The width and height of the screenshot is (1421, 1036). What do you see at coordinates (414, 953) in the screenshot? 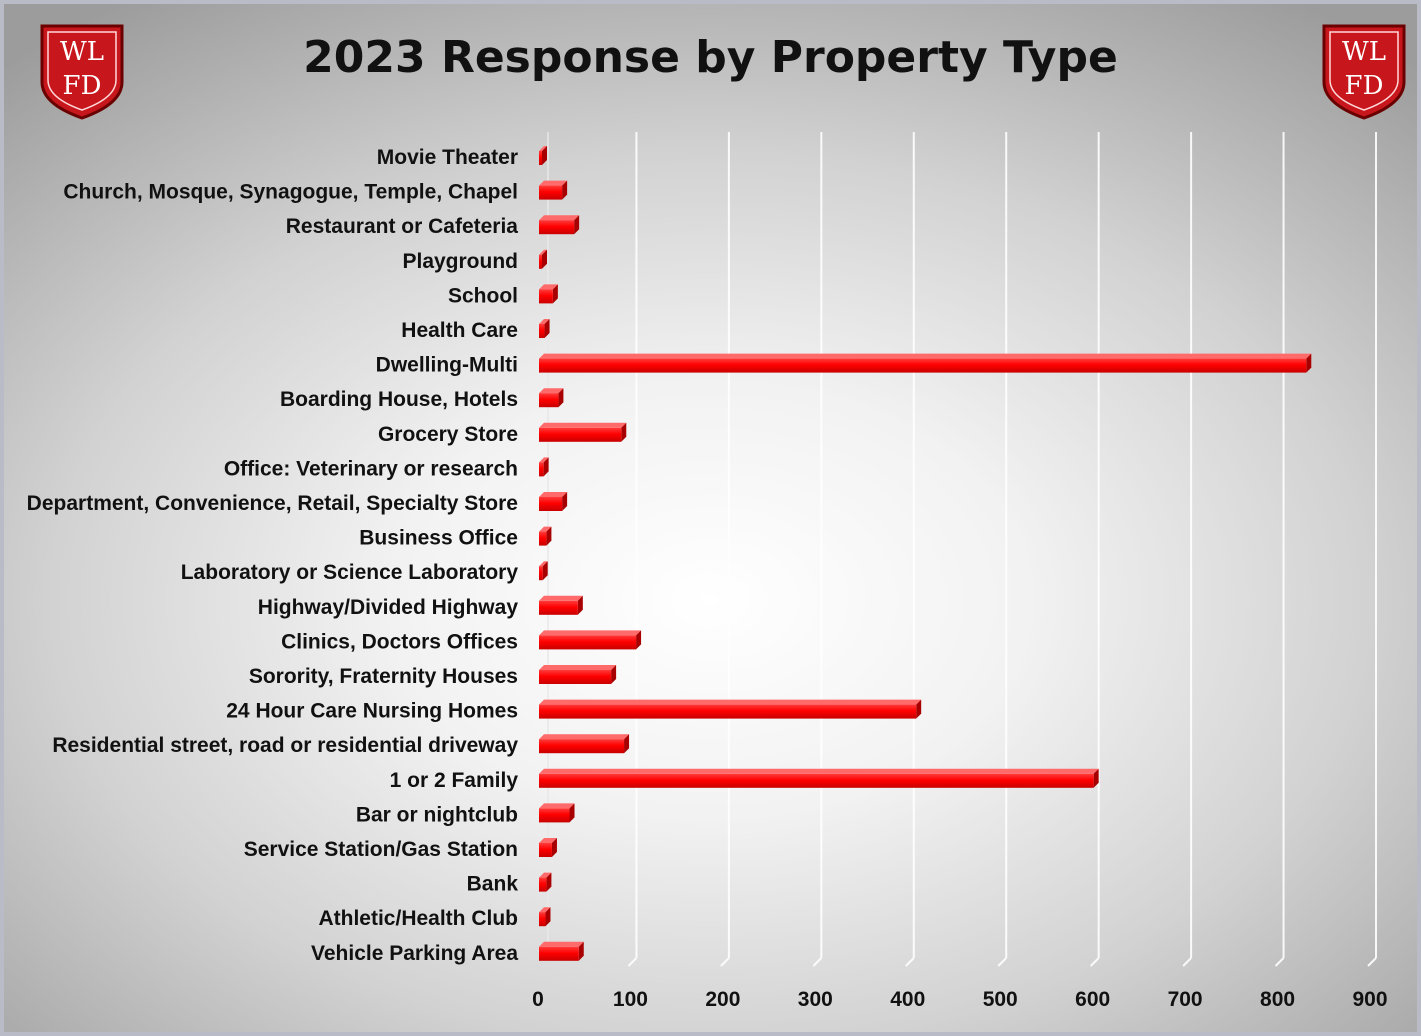
I see `category-label: Vehicle Parking Area` at bounding box center [414, 953].